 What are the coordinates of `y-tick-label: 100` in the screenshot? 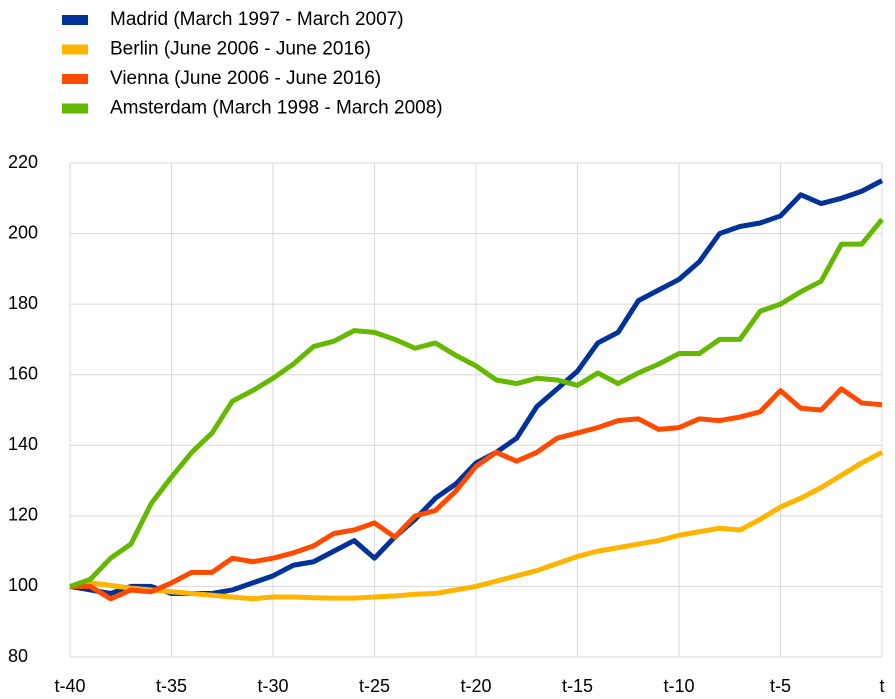 It's located at (23, 585).